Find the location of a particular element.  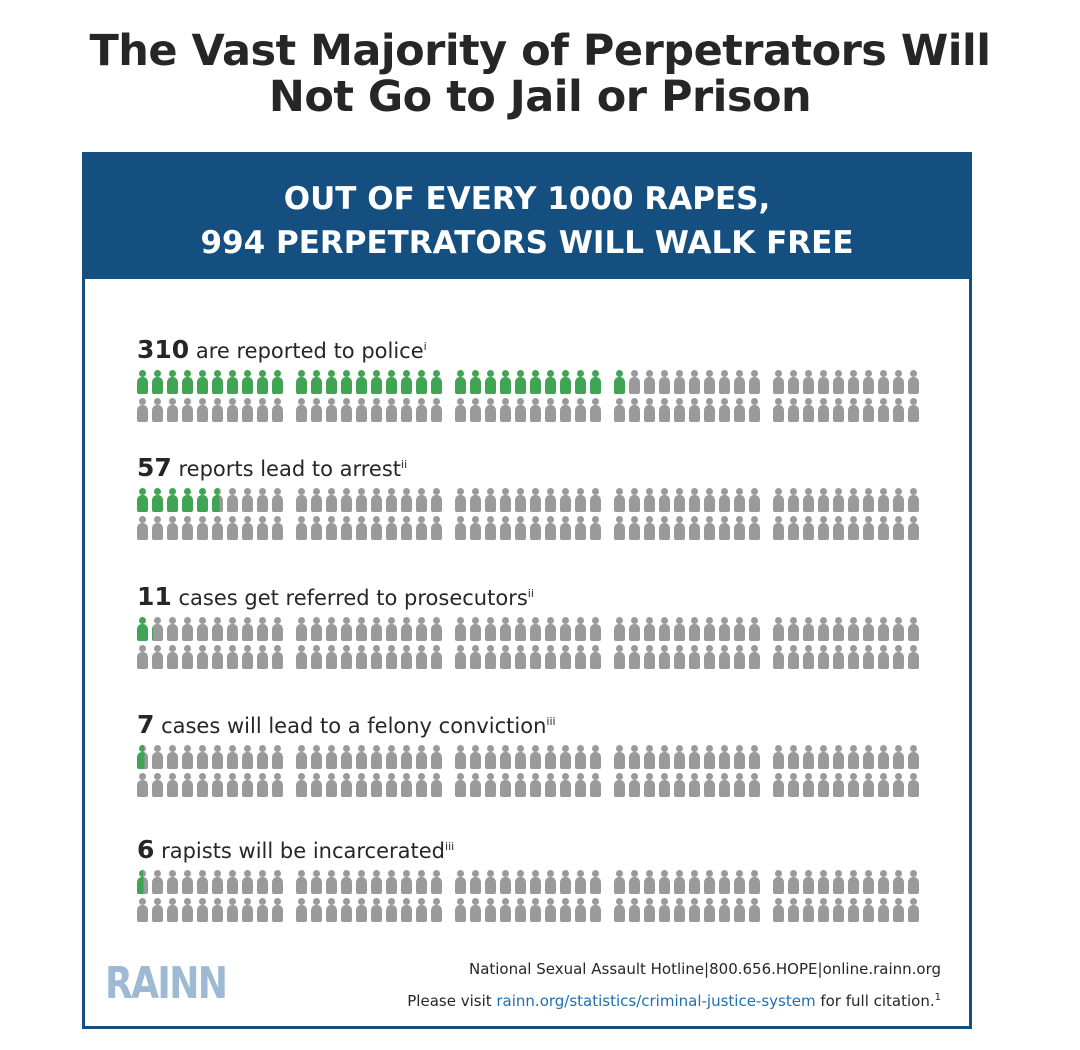

stat-footnote: ii is located at coordinates (404, 464).